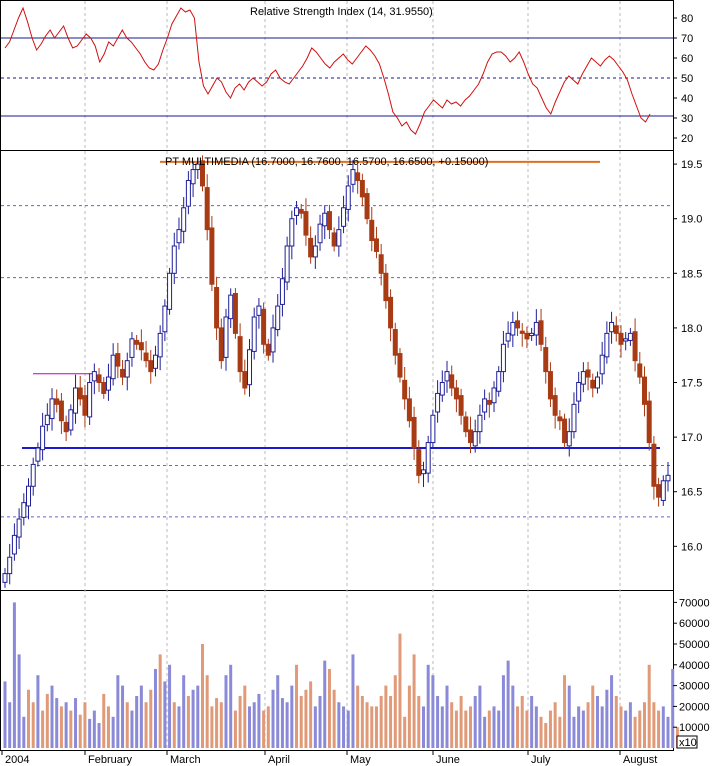  I want to click on price-tick-label: 16.0, so click(691, 547).